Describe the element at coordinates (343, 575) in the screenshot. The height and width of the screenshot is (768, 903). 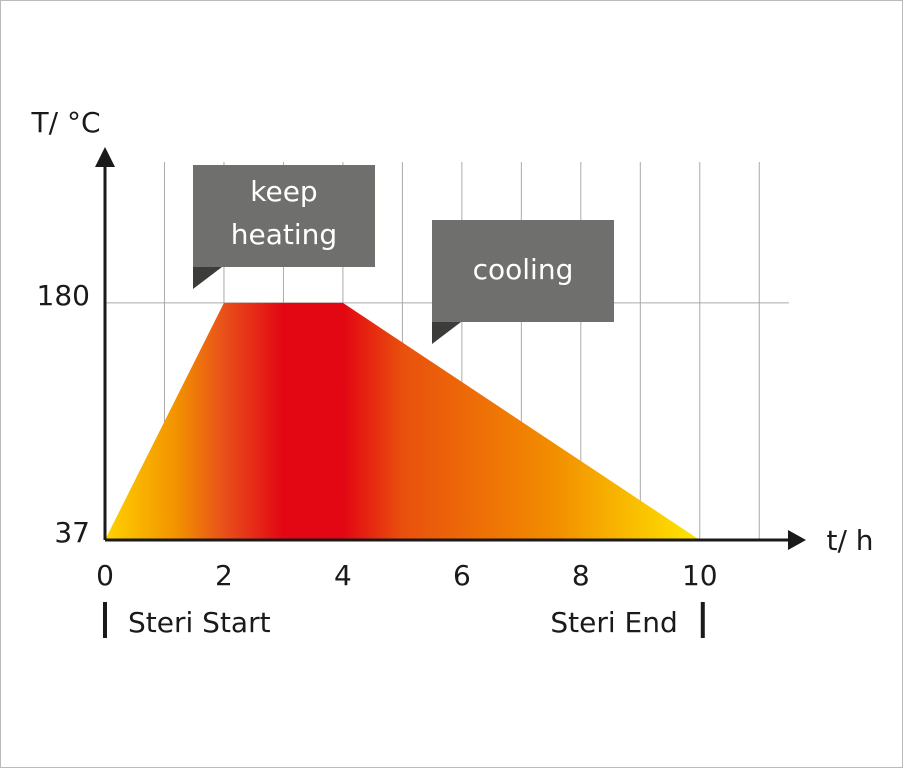
I see `x-tick-label: 4` at that location.